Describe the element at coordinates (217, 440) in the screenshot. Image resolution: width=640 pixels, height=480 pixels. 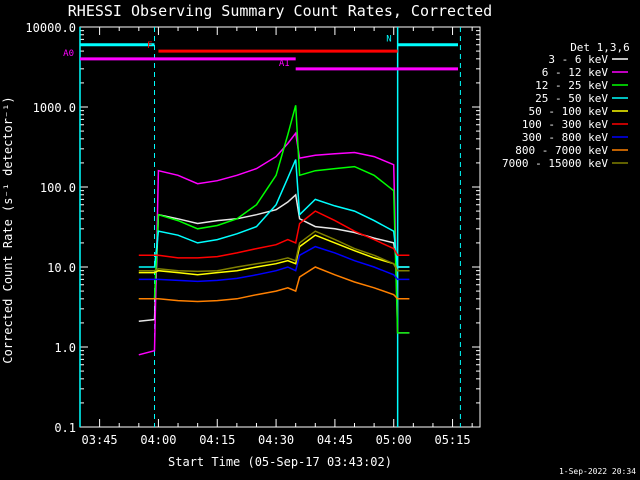
I see `x-tick-label: 04:15` at that location.